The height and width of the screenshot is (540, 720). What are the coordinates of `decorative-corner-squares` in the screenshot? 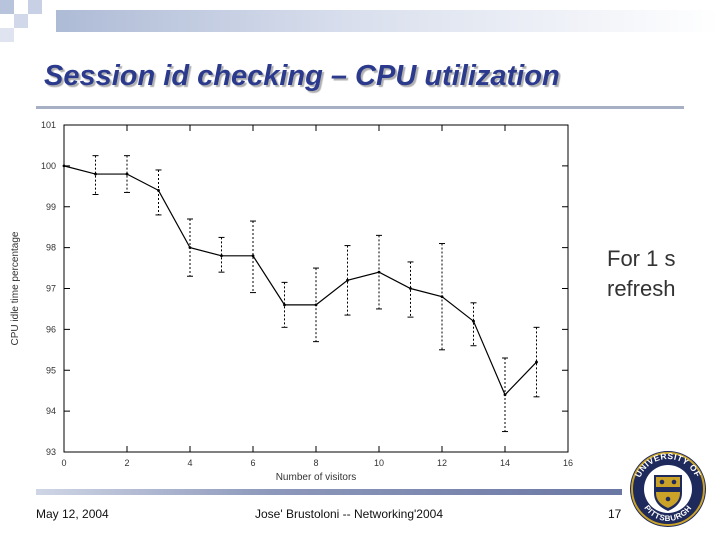 It's located at (28, 21).